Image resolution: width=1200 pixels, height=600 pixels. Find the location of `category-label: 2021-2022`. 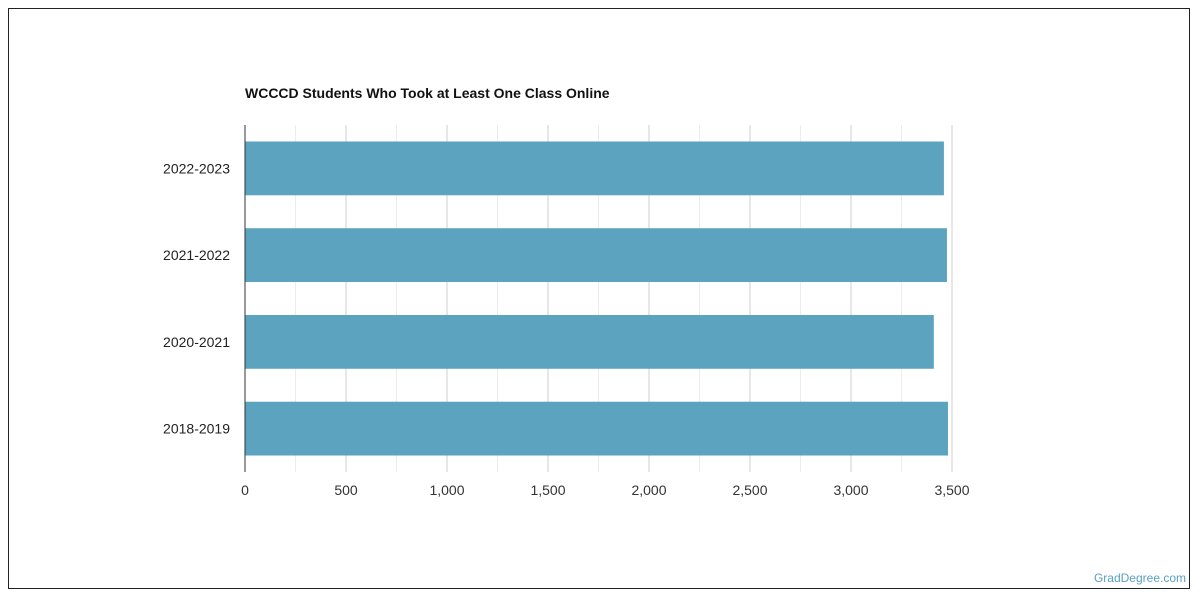

category-label: 2021-2022 is located at coordinates (196, 255).